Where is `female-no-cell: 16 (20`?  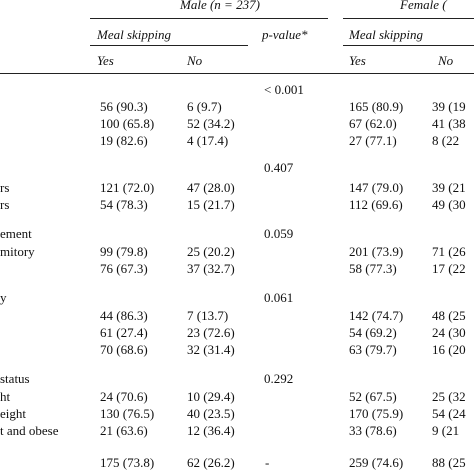 female-no-cell: 16 (20 is located at coordinates (449, 349).